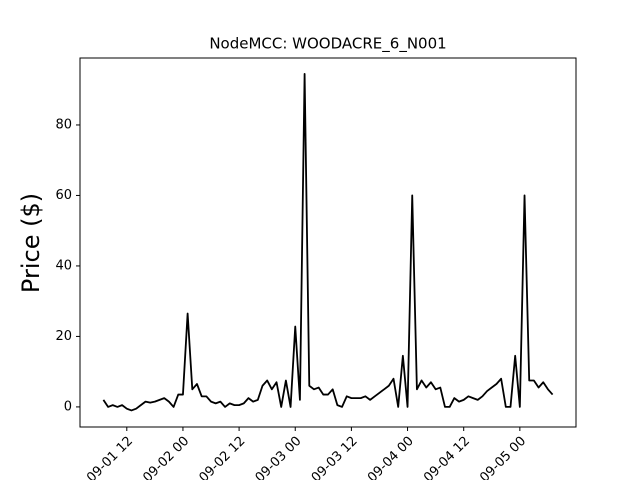  I want to click on y-tick-label: 0, so click(68, 406).